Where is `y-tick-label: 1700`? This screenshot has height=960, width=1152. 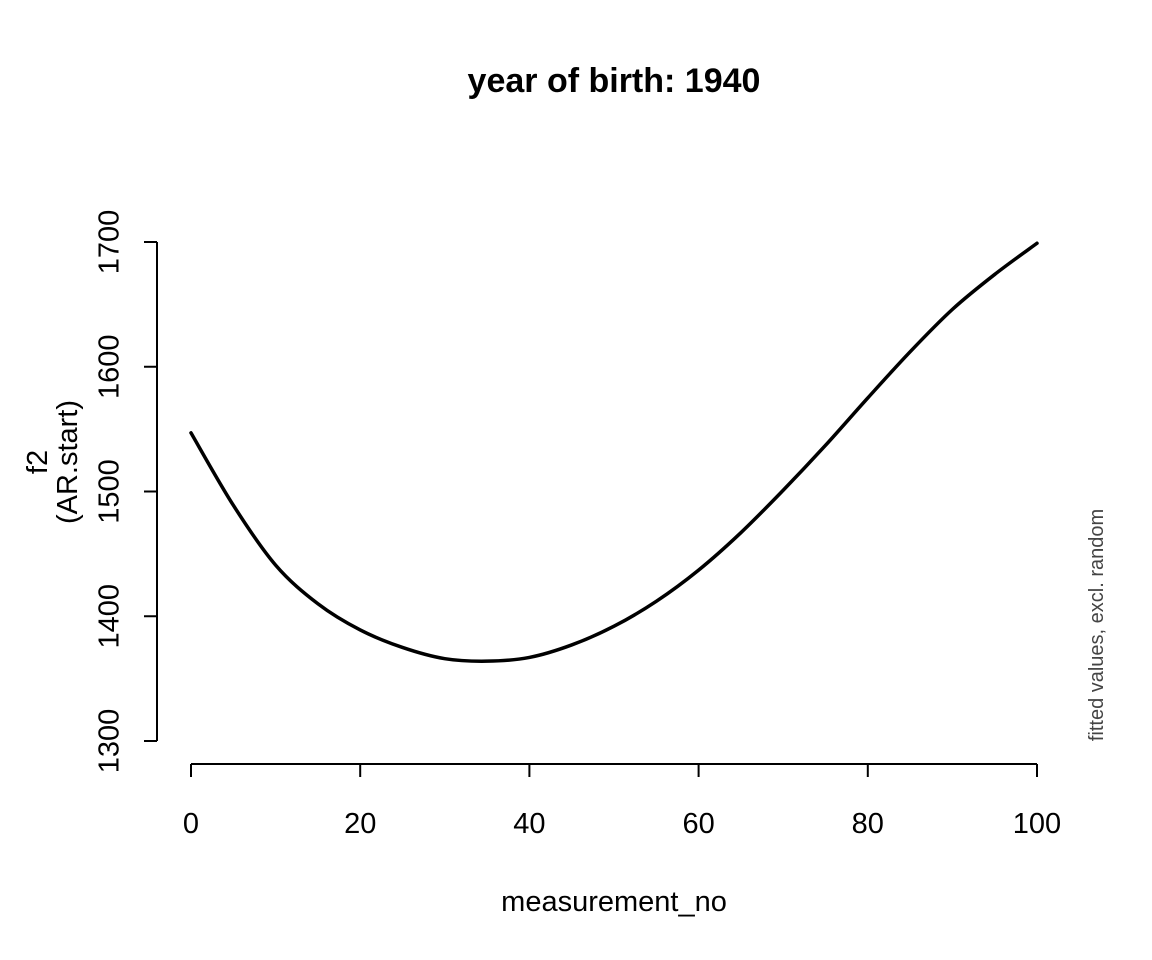 y-tick-label: 1700 is located at coordinates (110, 242).